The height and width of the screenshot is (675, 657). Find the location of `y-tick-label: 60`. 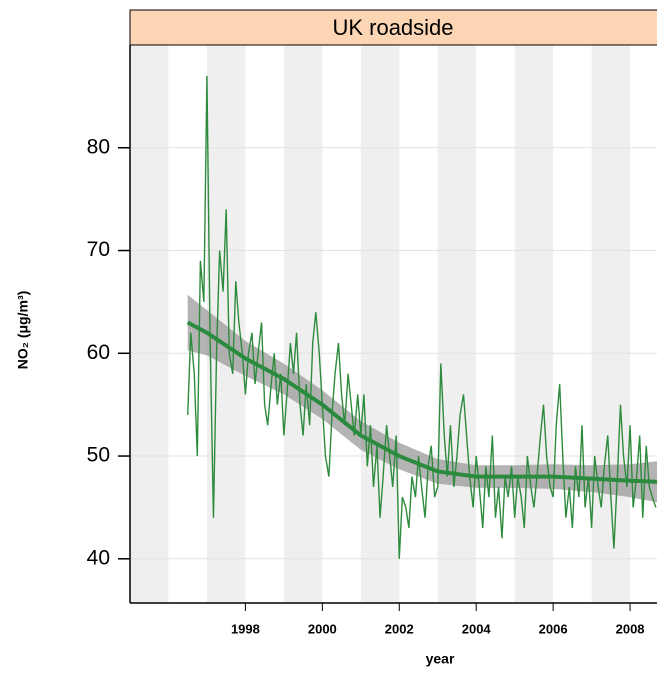

y-tick-label: 60 is located at coordinates (98, 352).